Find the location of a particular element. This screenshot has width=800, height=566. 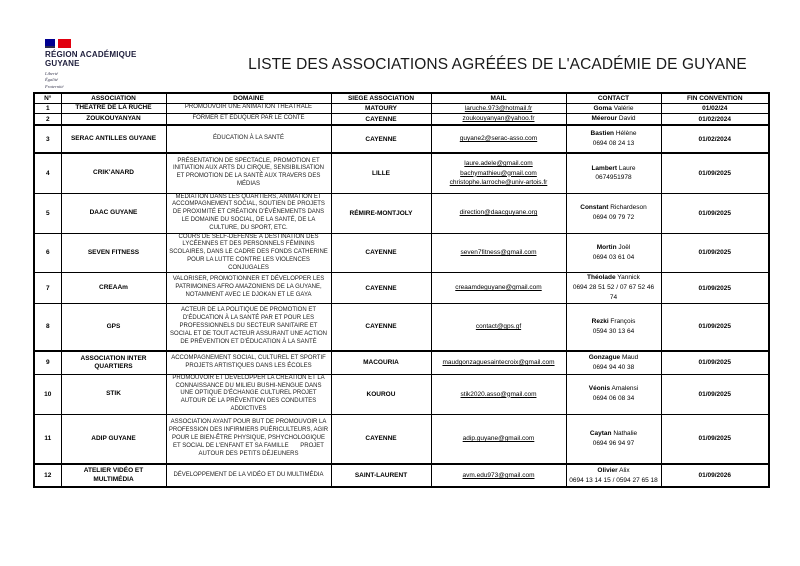

mail-link: bachymathieu@gmail.com is located at coordinates (498, 173).